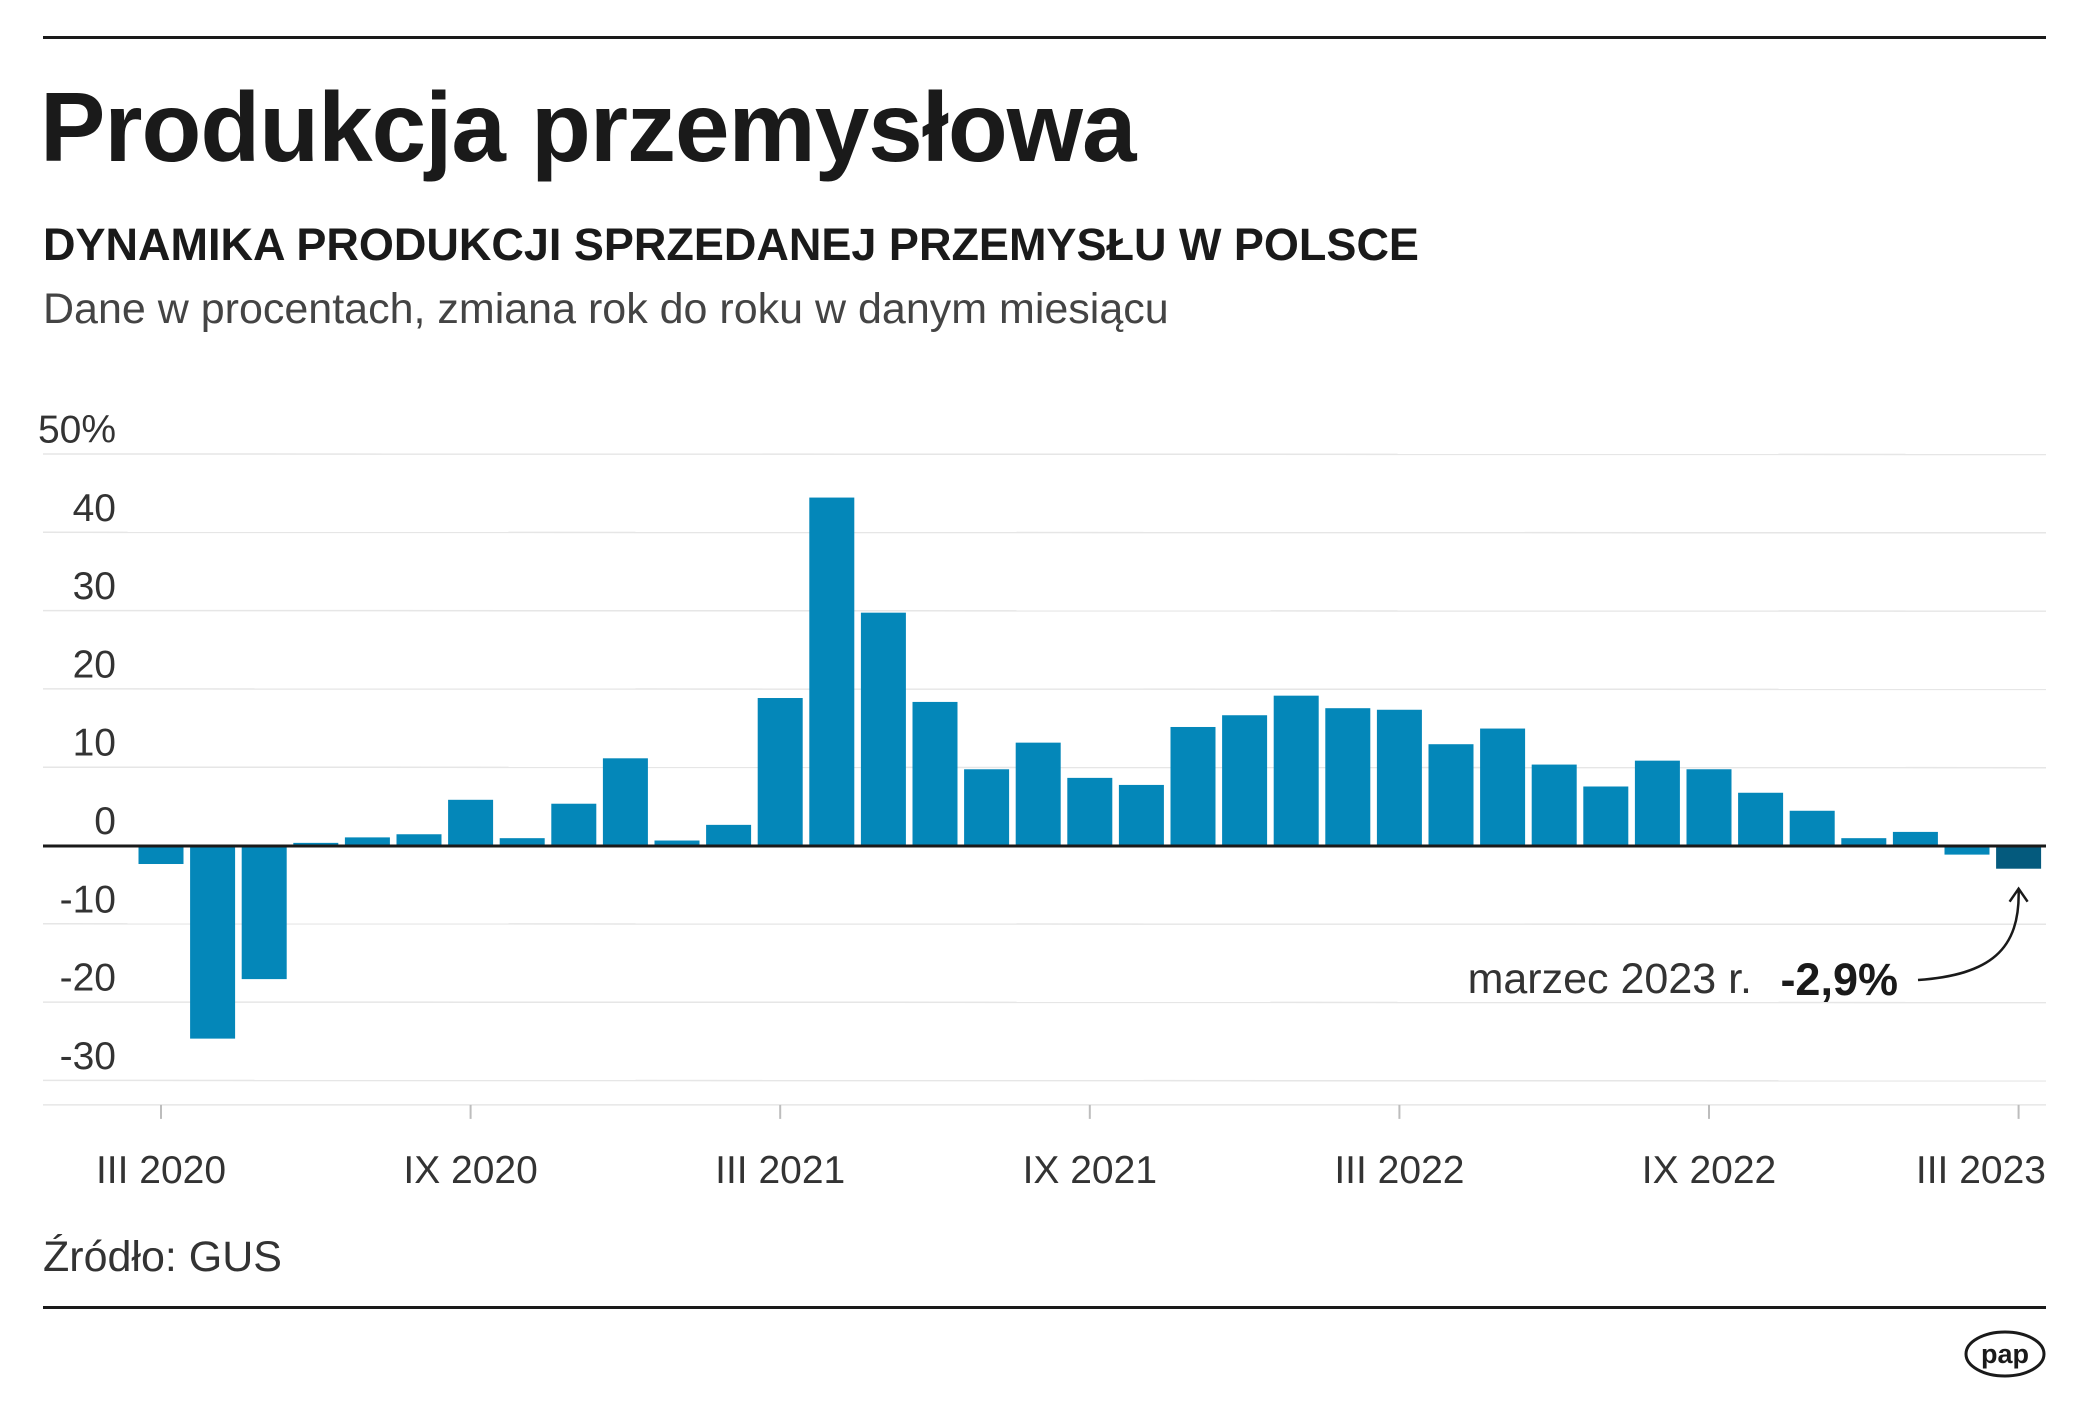 This screenshot has width=2084, height=1418. I want to click on bar-ii-2022, so click(1348, 777).